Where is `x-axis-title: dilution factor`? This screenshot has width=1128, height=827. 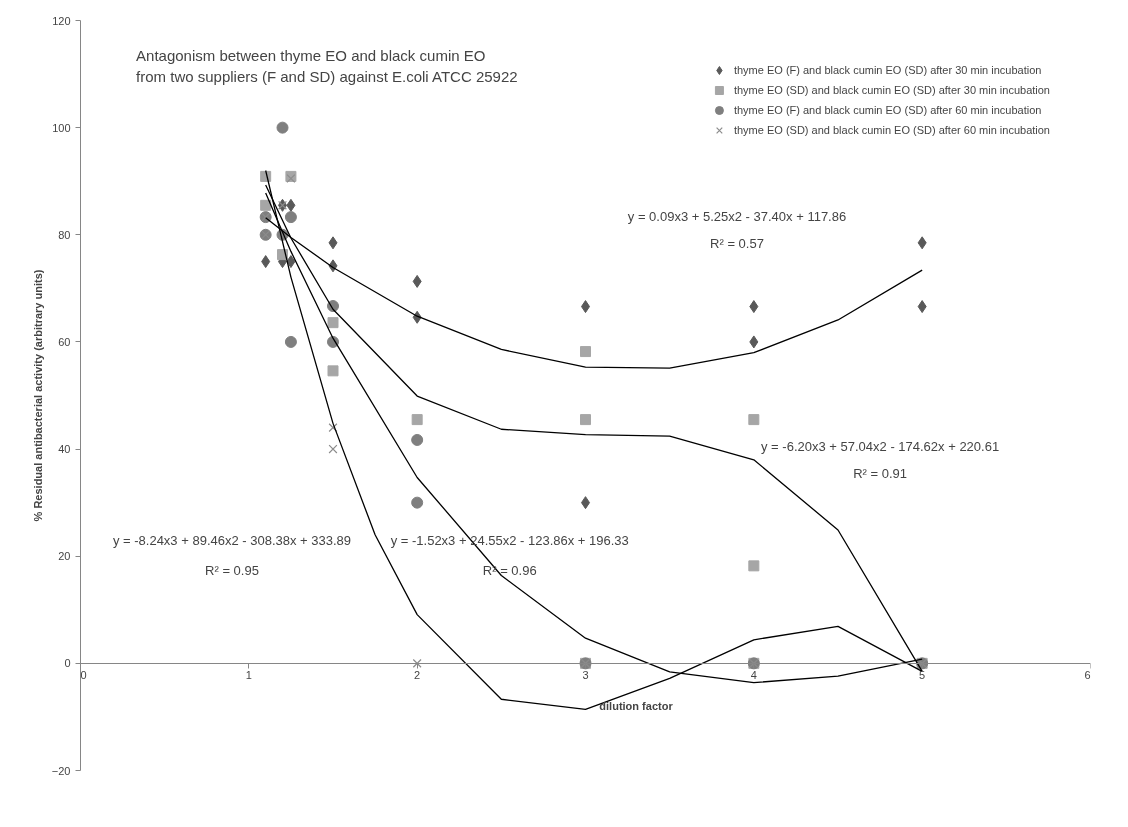
x-axis-title: dilution factor is located at coordinates (636, 705).